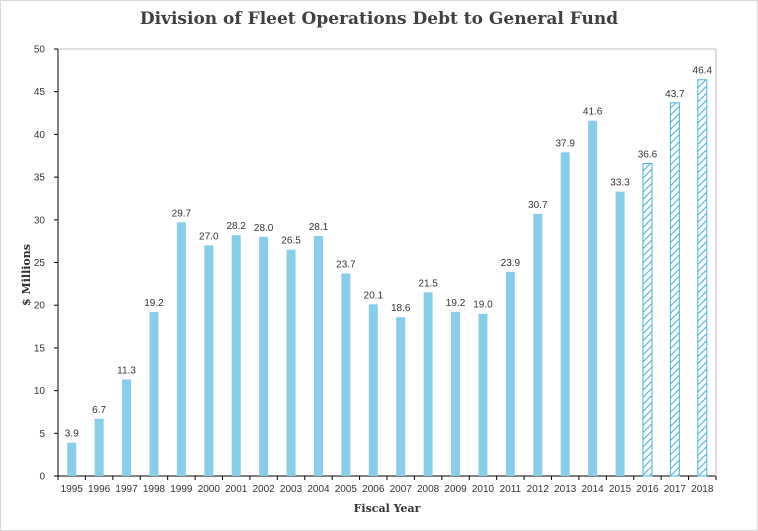  Describe the element at coordinates (40, 178) in the screenshot. I see `y-tick-label: 35` at that location.